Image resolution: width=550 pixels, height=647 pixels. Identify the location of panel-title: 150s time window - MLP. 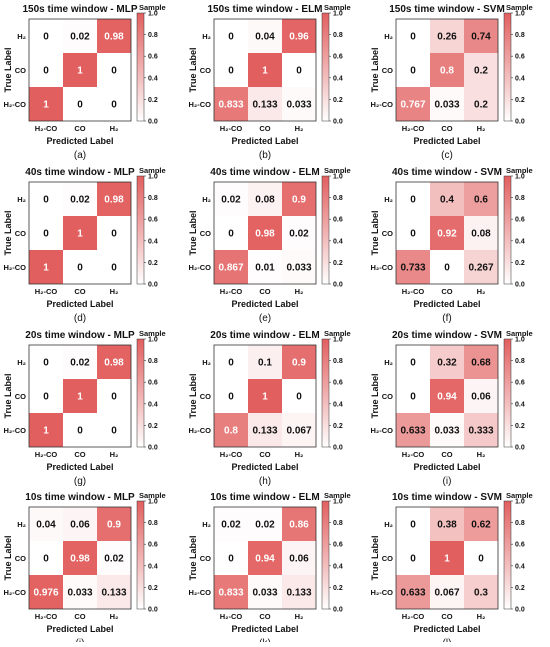
(79, 9).